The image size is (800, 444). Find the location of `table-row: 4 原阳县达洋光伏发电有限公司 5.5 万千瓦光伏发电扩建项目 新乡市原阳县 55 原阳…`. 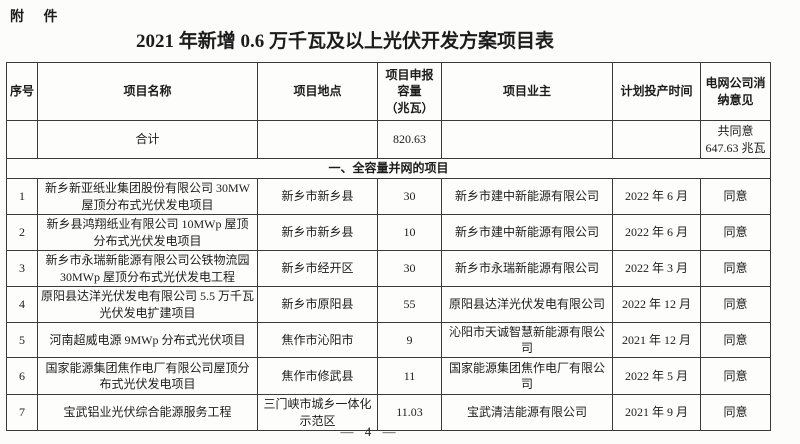

table-row: 4 原阳县达洋光伏发电有限公司 5.5 万千瓦光伏发电扩建项目 新乡市原阳县 55 原阳… is located at coordinates (388, 304).